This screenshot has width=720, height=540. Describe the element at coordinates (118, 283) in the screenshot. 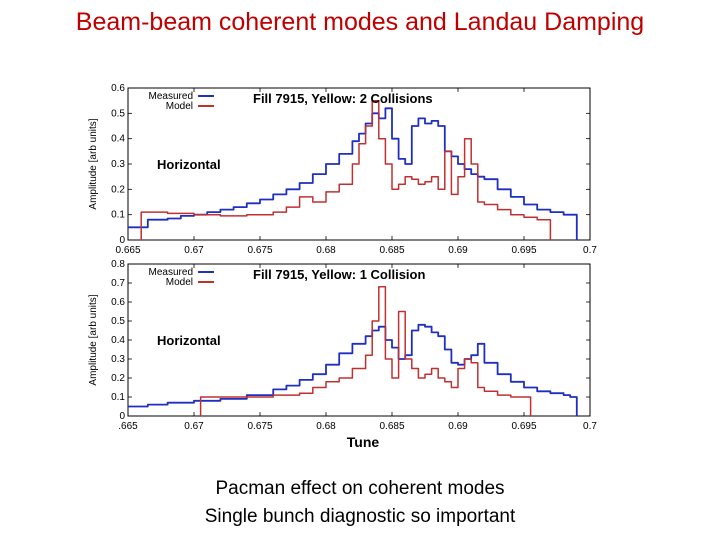

I see `y-tick-label: 0.7` at that location.